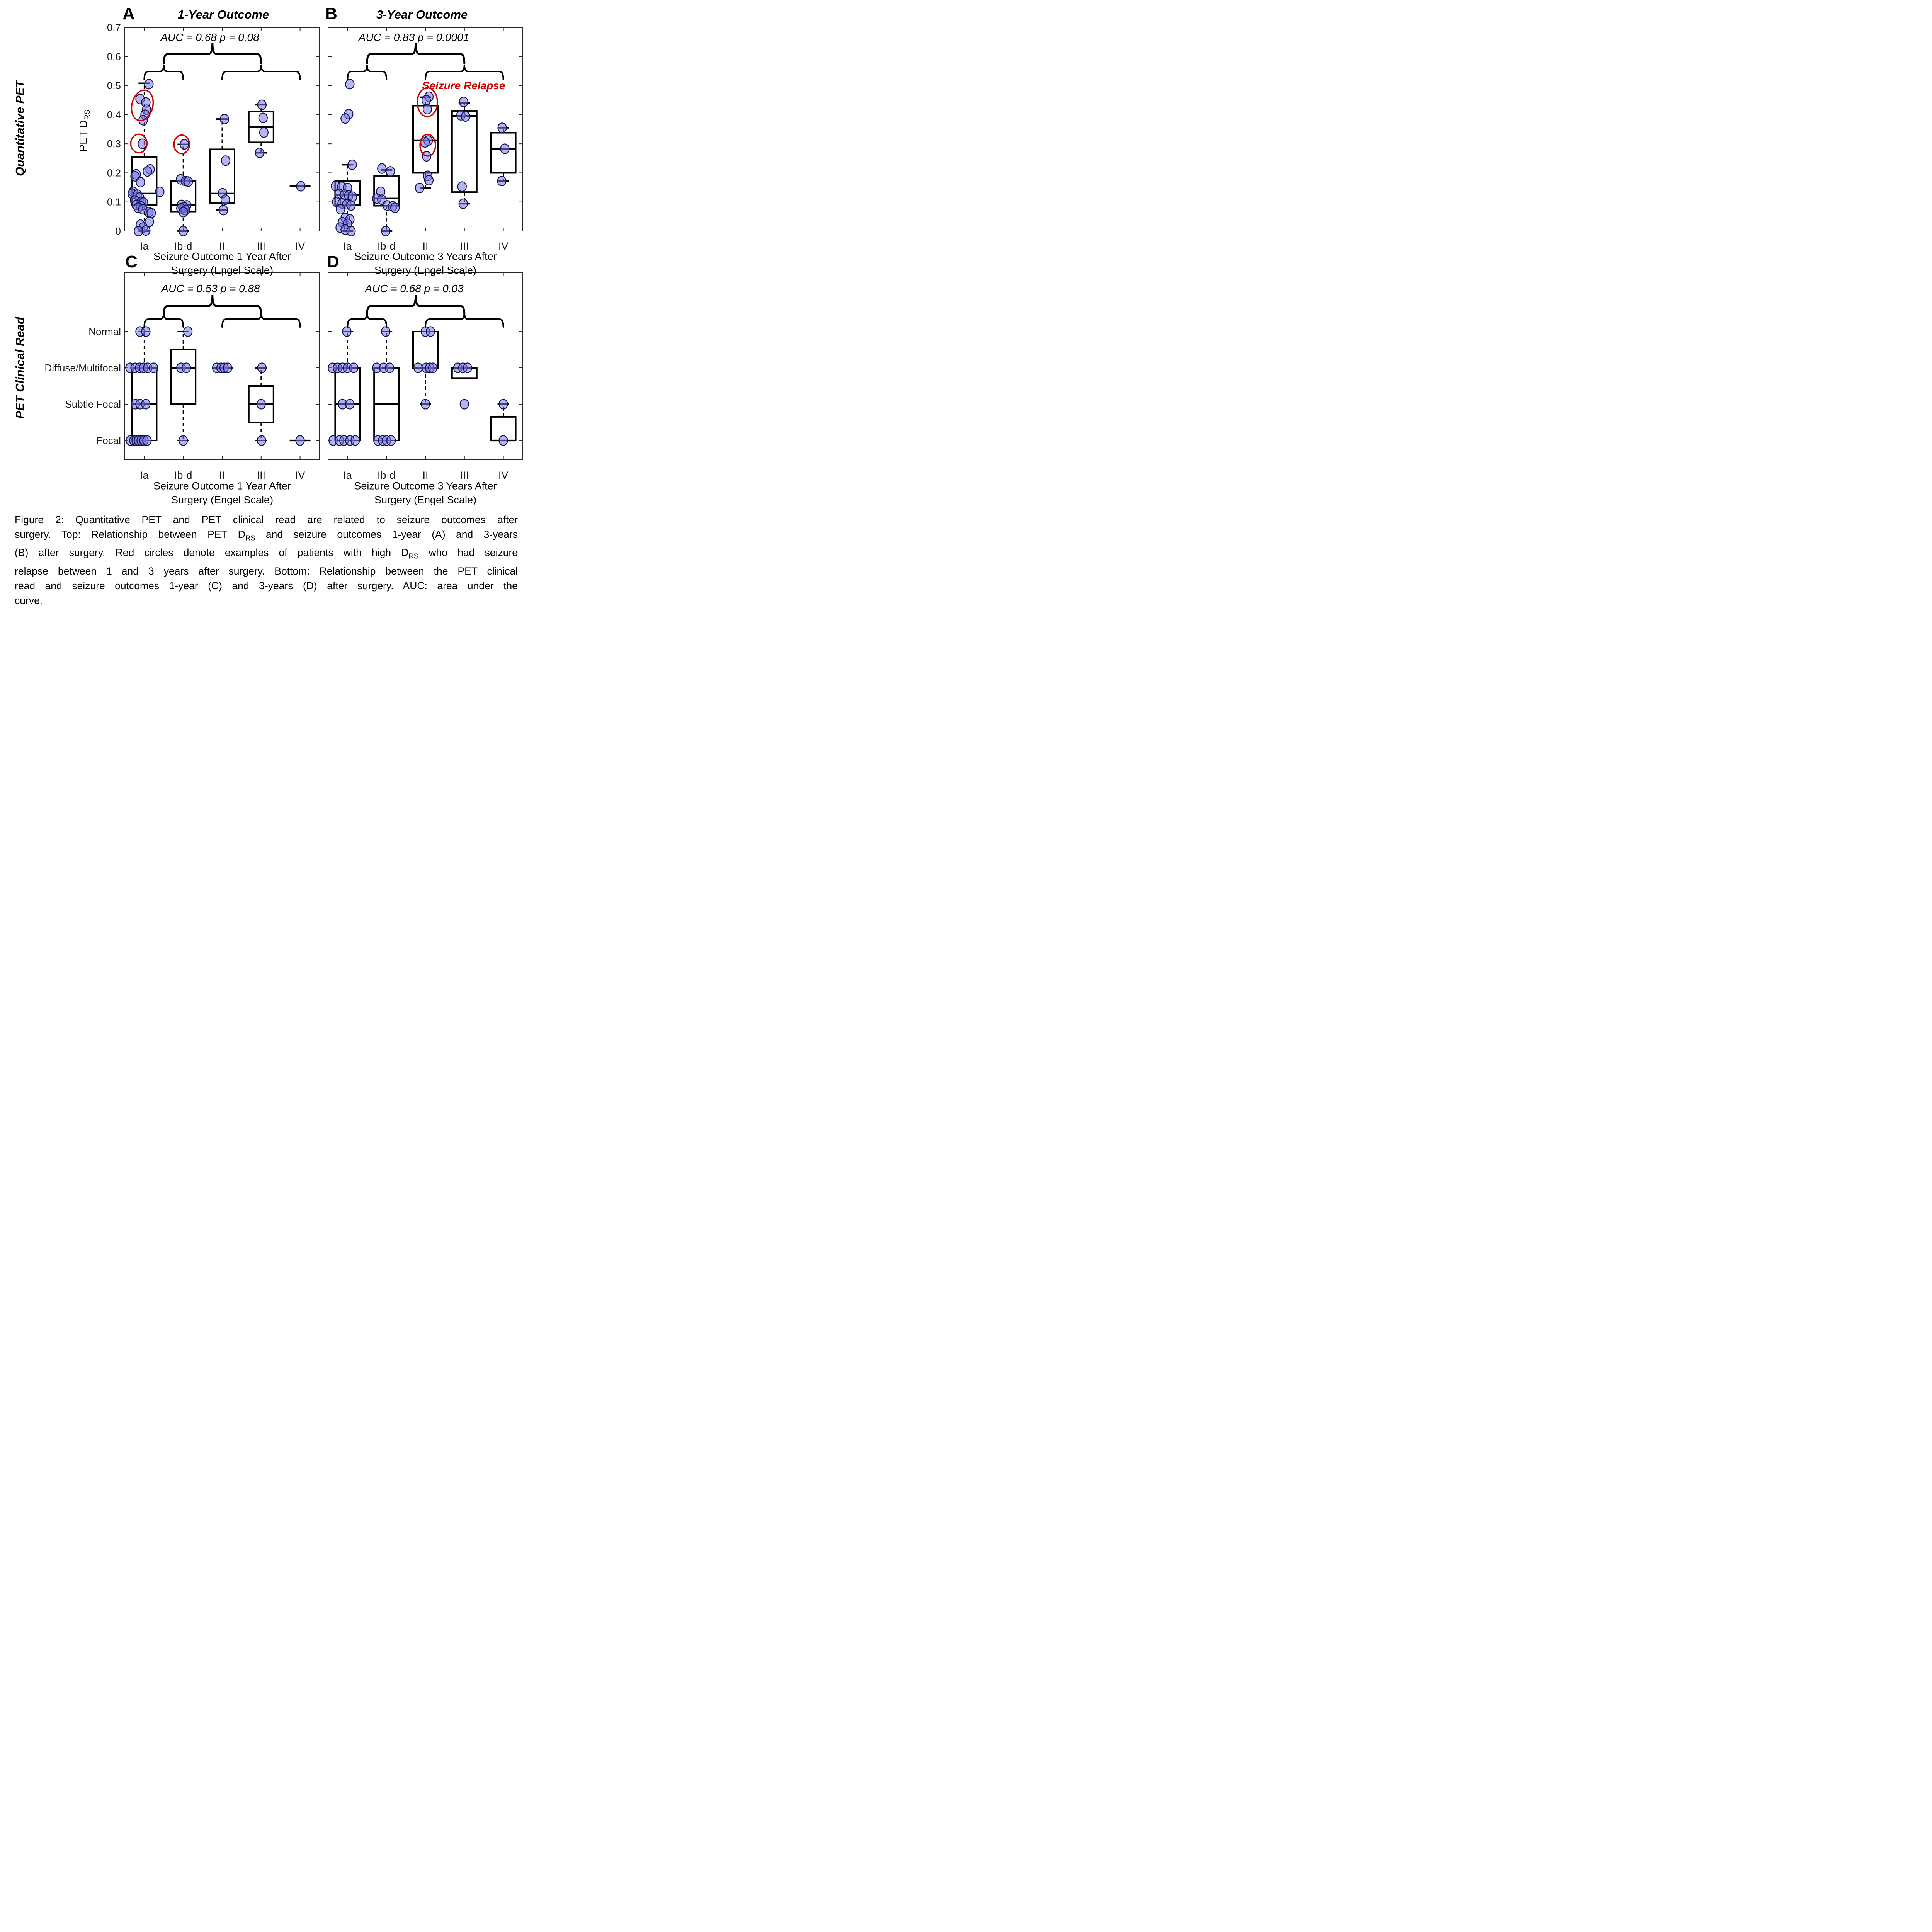  What do you see at coordinates (384, 386) in the screenshot?
I see `panel-D-points-Ib-d` at bounding box center [384, 386].